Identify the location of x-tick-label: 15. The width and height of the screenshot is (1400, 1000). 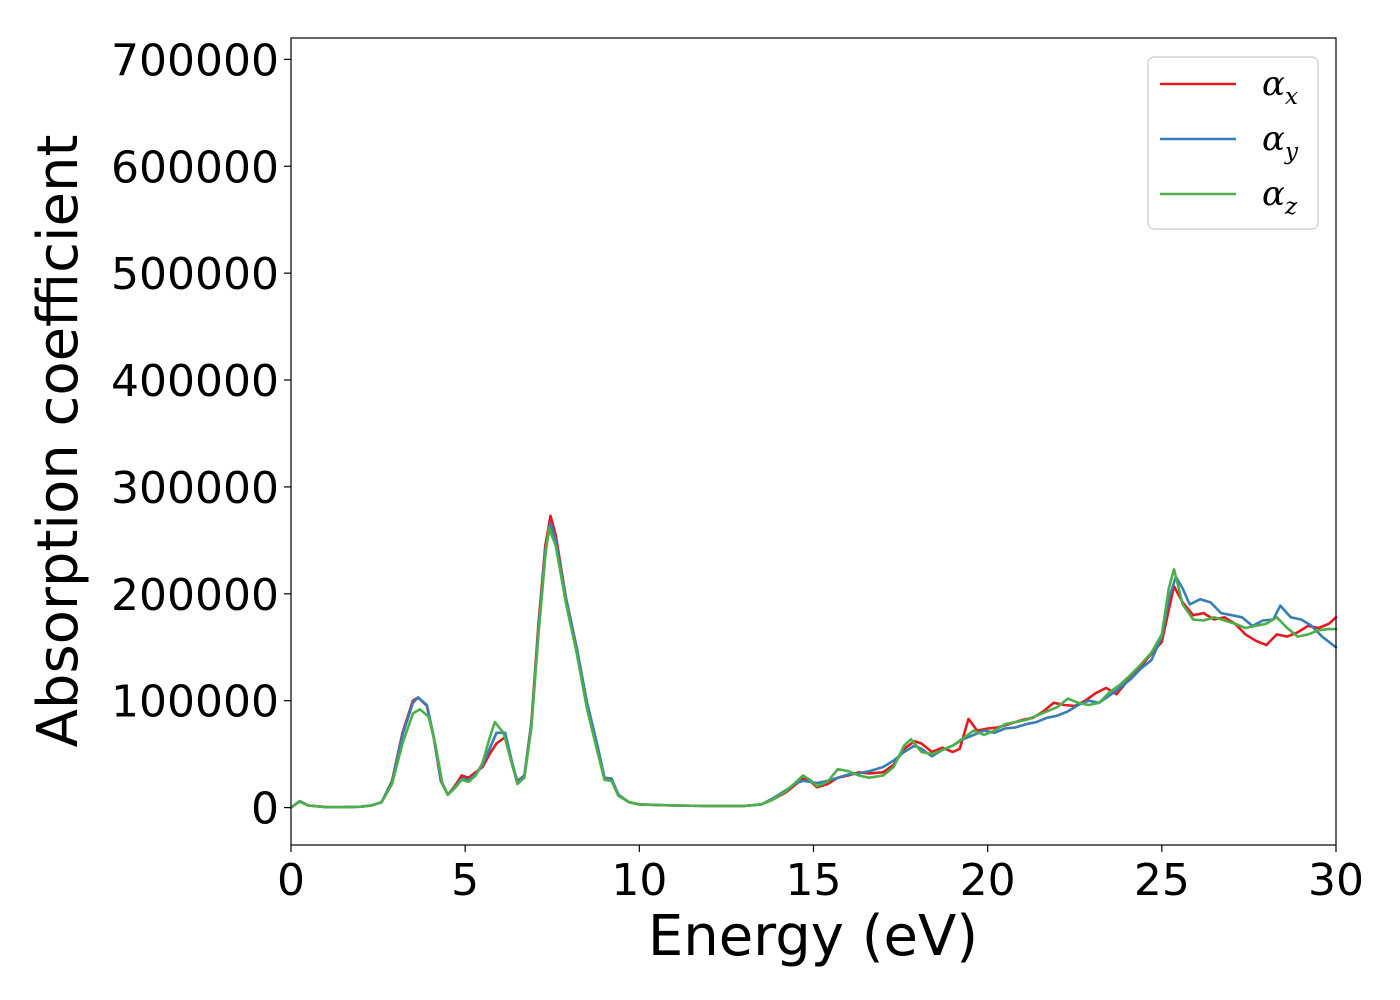
(814, 880).